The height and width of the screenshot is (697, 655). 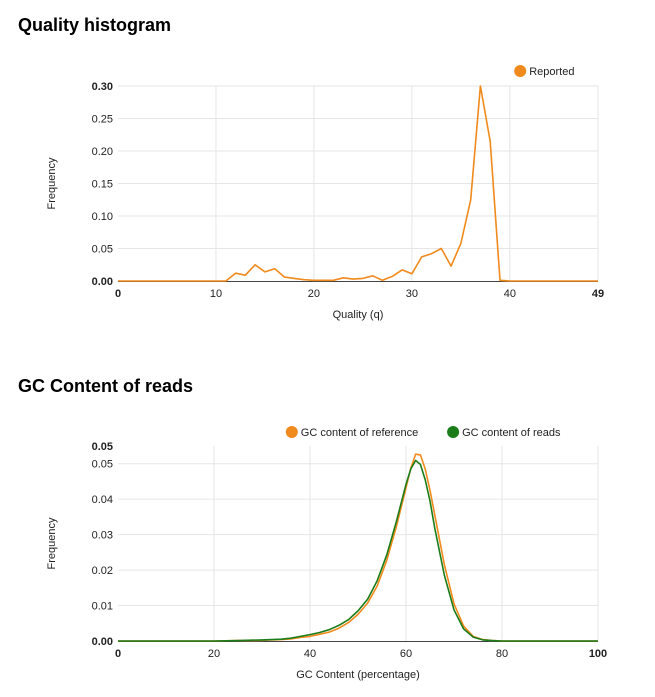 What do you see at coordinates (598, 654) in the screenshot?
I see `x-tick-label: 100` at bounding box center [598, 654].